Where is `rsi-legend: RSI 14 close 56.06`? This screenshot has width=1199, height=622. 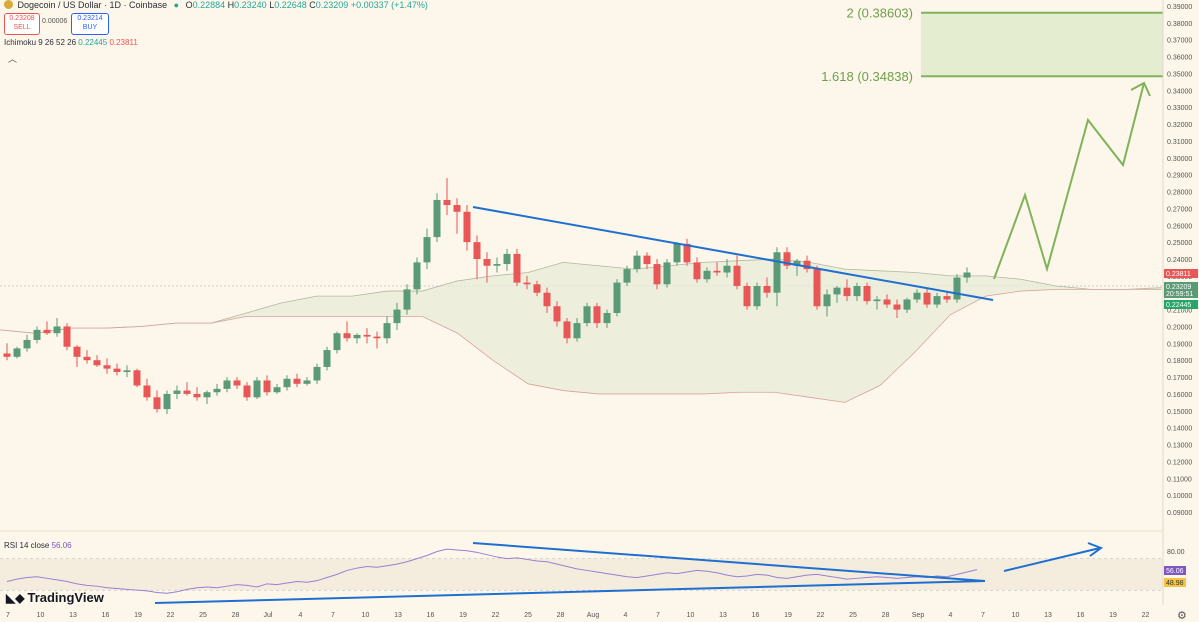
rsi-legend: RSI 14 close 56.06 is located at coordinates (38, 545).